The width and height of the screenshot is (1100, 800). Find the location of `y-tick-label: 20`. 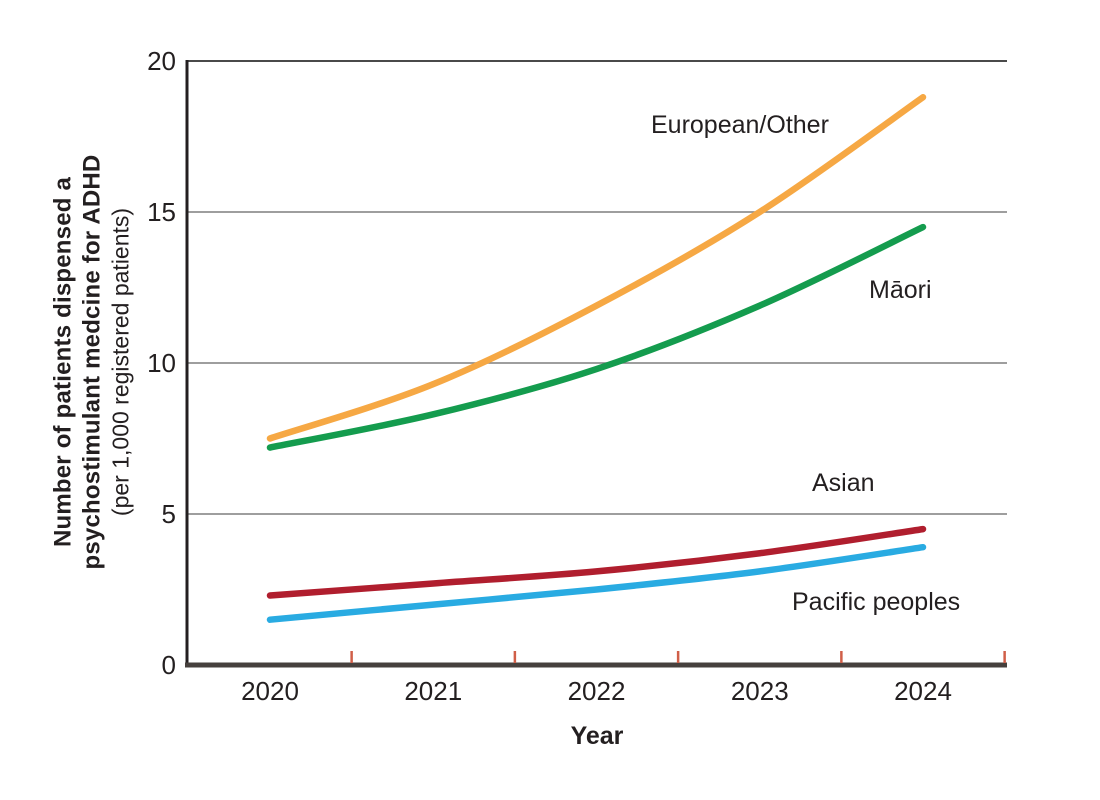

y-tick-label: 20 is located at coordinates (161, 61).